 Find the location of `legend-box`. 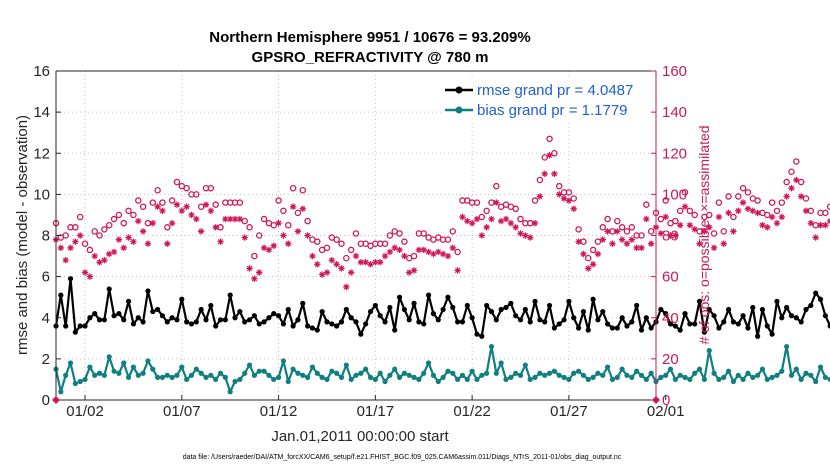

legend-box is located at coordinates (546, 99).